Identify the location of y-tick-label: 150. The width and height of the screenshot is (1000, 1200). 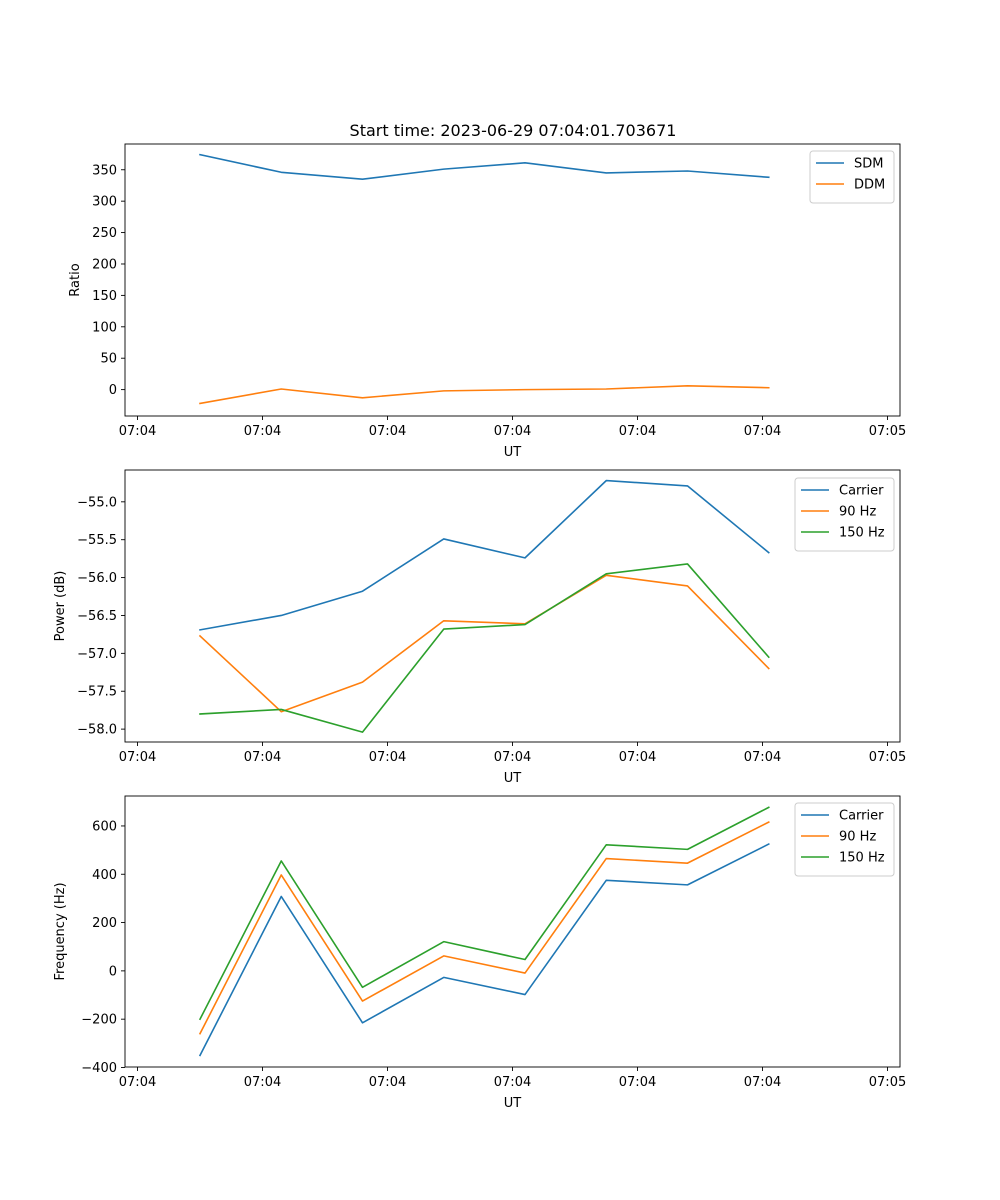
(104, 296).